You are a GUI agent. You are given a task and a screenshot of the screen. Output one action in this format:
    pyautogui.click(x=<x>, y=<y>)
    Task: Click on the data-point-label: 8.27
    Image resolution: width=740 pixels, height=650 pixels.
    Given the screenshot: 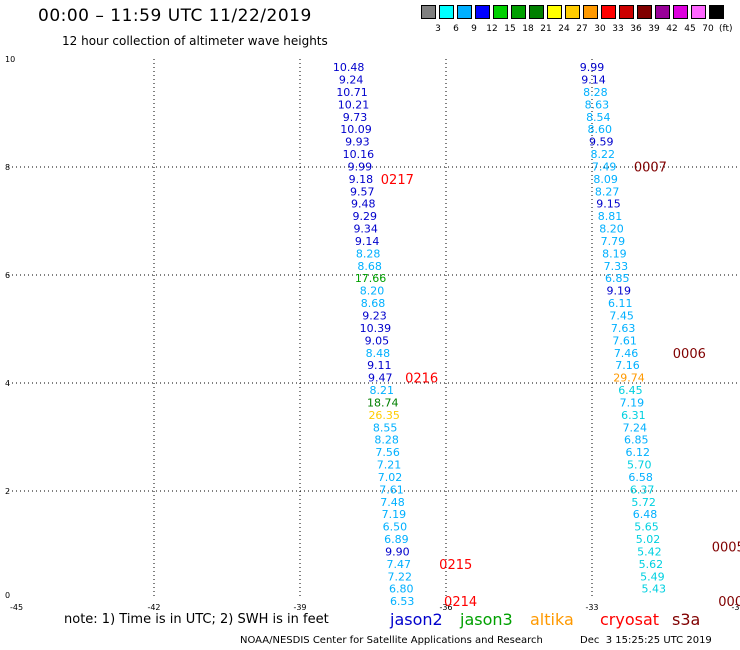 What is the action you would take?
    pyautogui.click(x=607, y=191)
    